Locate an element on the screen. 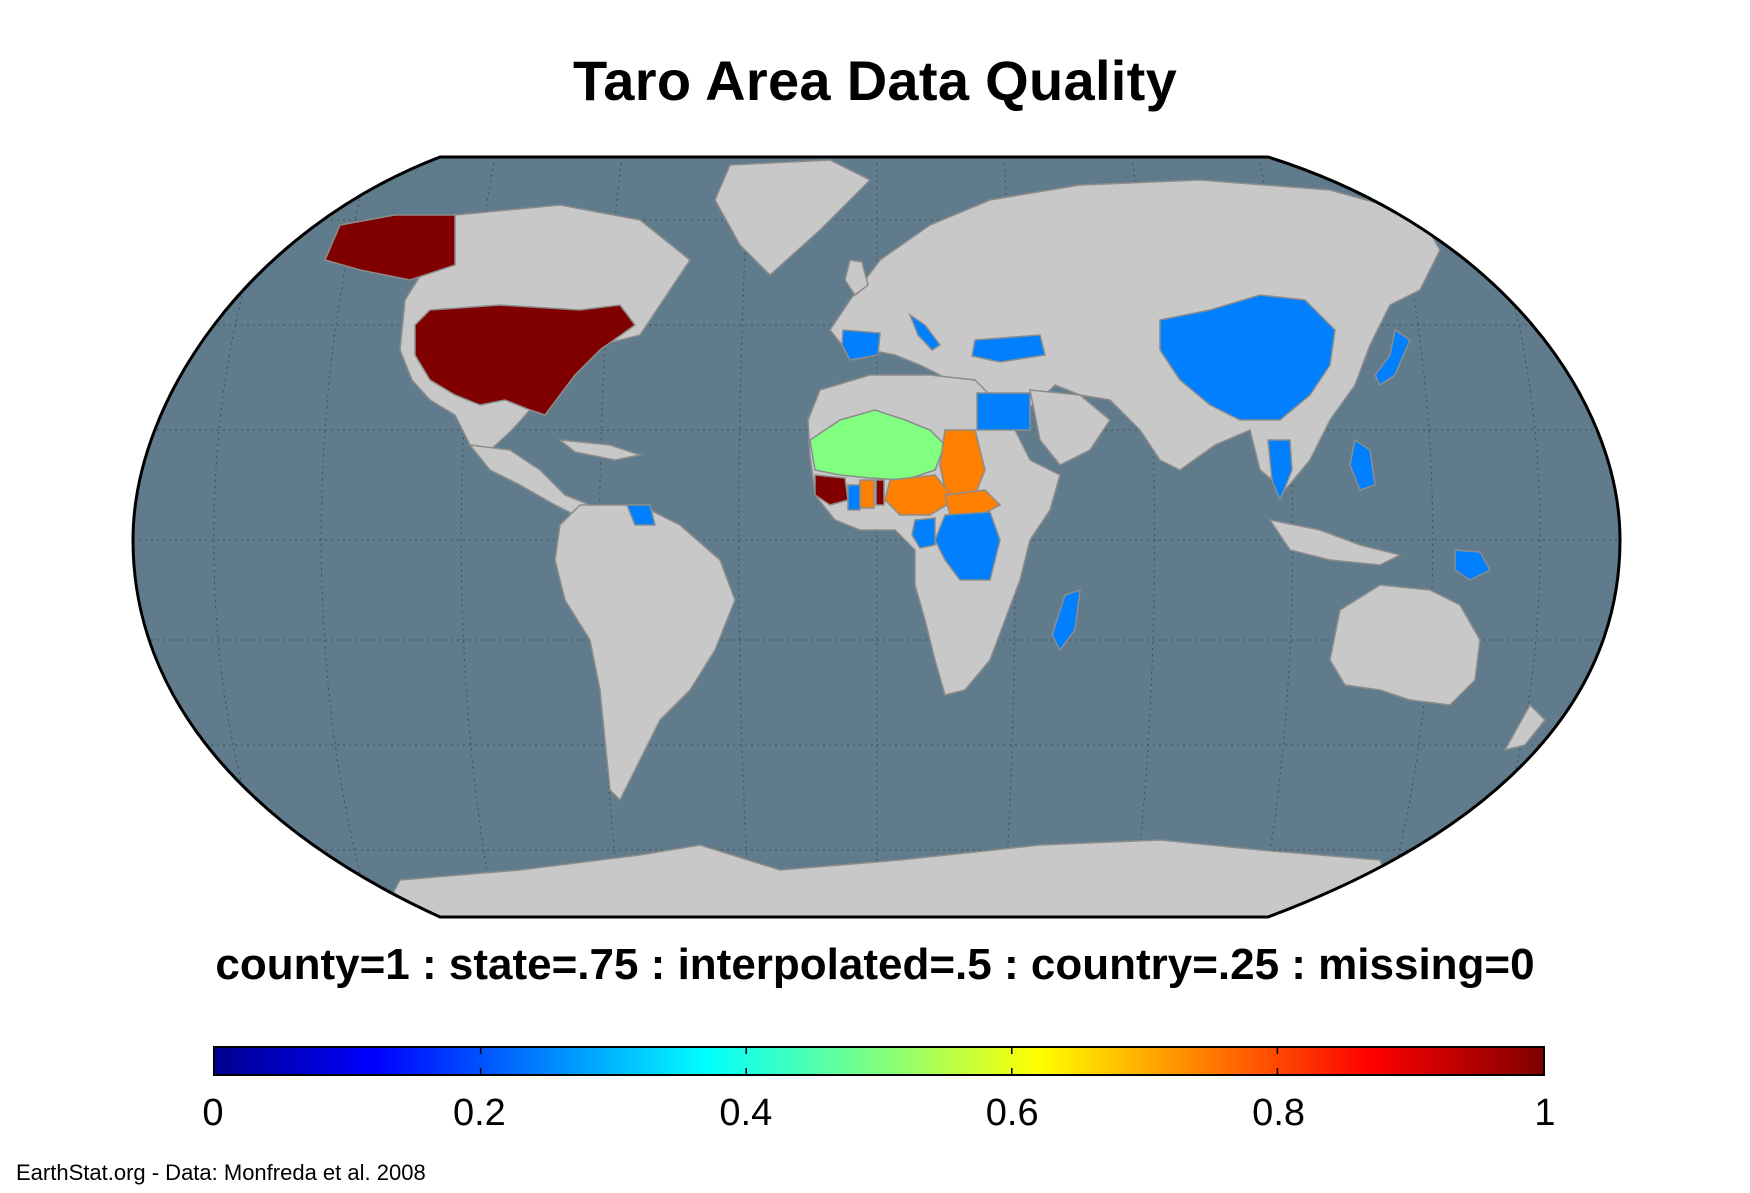 The width and height of the screenshot is (1750, 1193). australia is located at coordinates (1405, 645).